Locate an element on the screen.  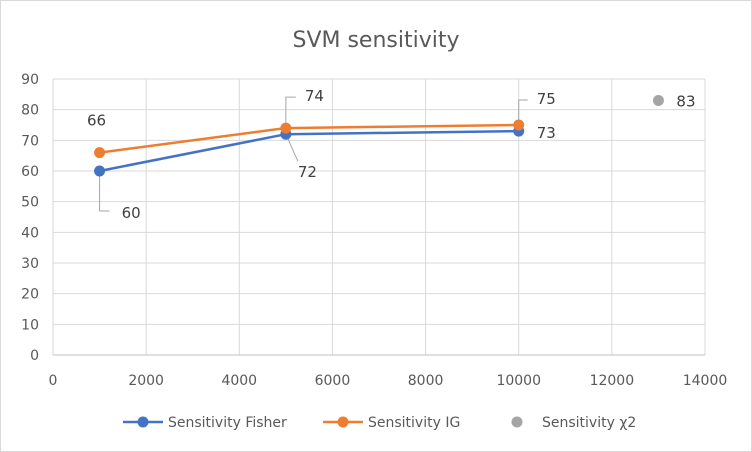
y-tick-label: 20 is located at coordinates (30, 295).